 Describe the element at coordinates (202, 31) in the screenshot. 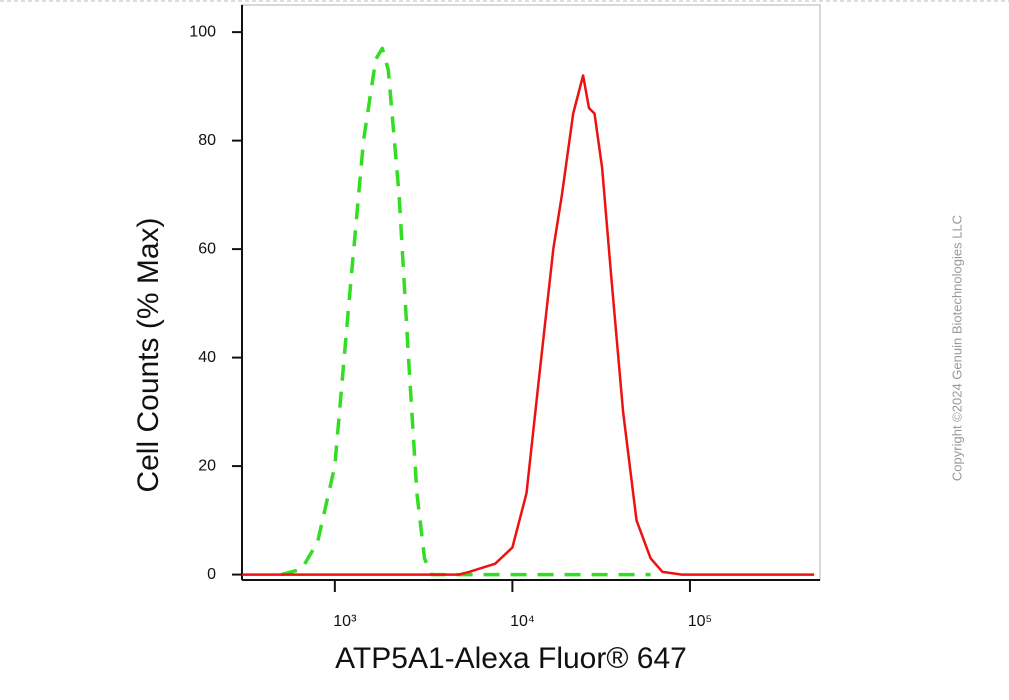

I see `y-tick-label: 100` at that location.